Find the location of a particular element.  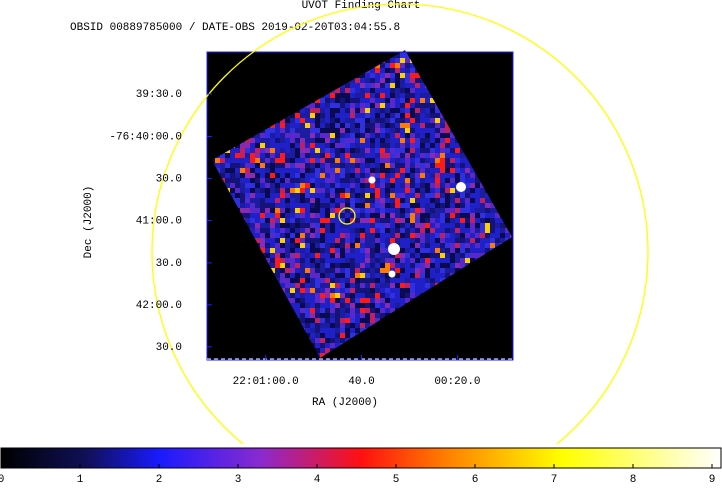

x-tick-label: 22:01:00.0 is located at coordinates (266, 382).